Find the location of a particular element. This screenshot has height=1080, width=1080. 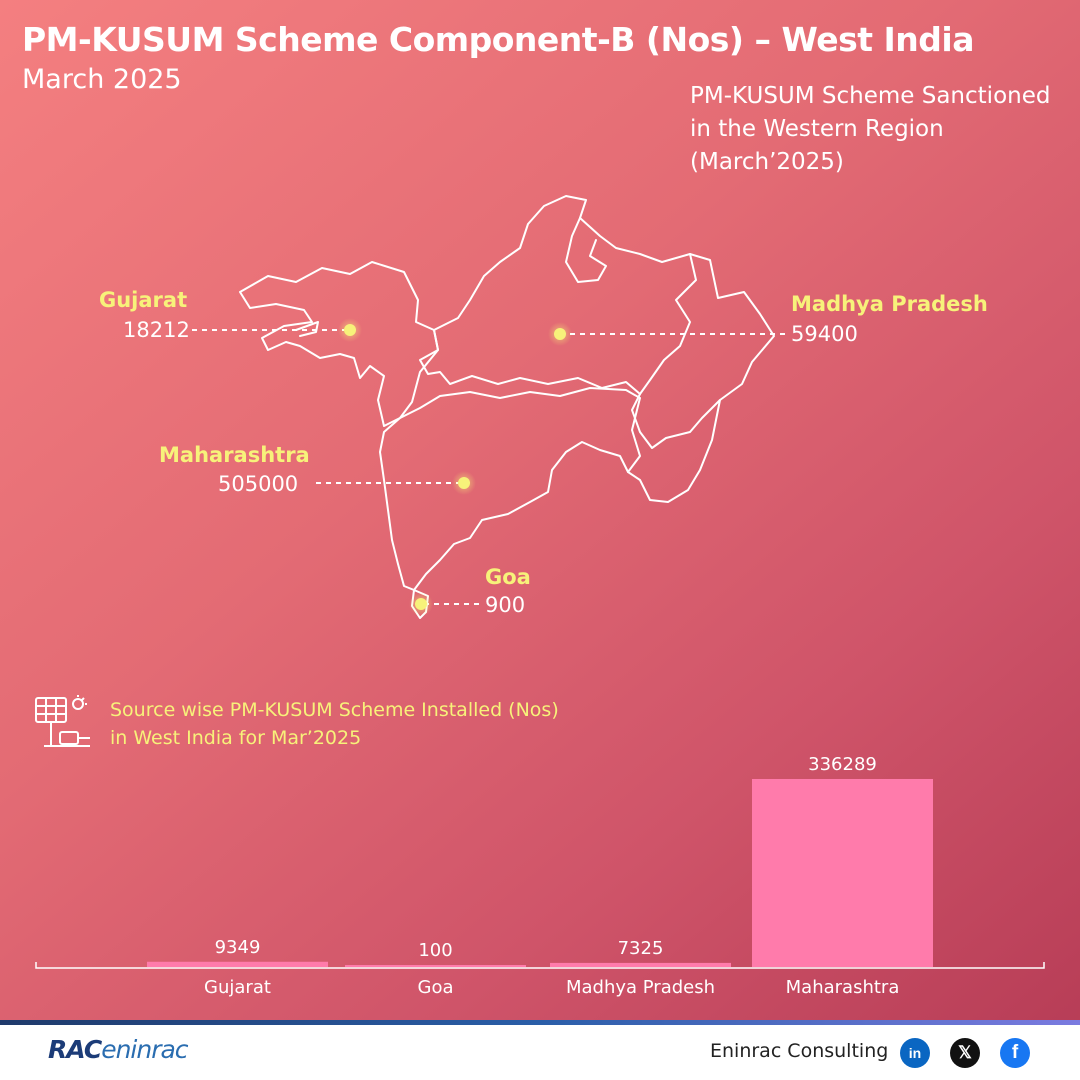

logo-main-text: RAC is located at coordinates (75, 1049).